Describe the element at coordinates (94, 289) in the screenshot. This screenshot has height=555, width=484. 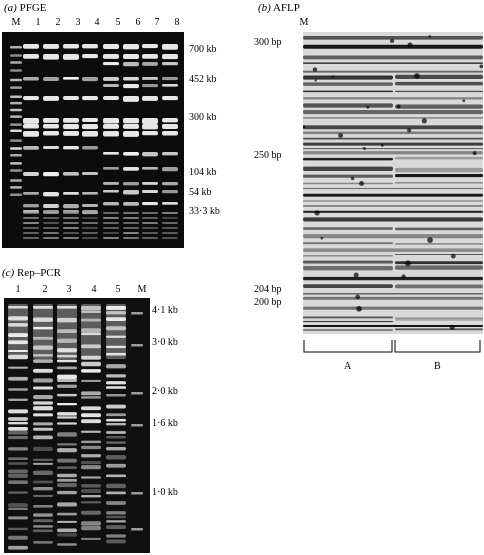
I see `rep-lane-label: 4` at that location.